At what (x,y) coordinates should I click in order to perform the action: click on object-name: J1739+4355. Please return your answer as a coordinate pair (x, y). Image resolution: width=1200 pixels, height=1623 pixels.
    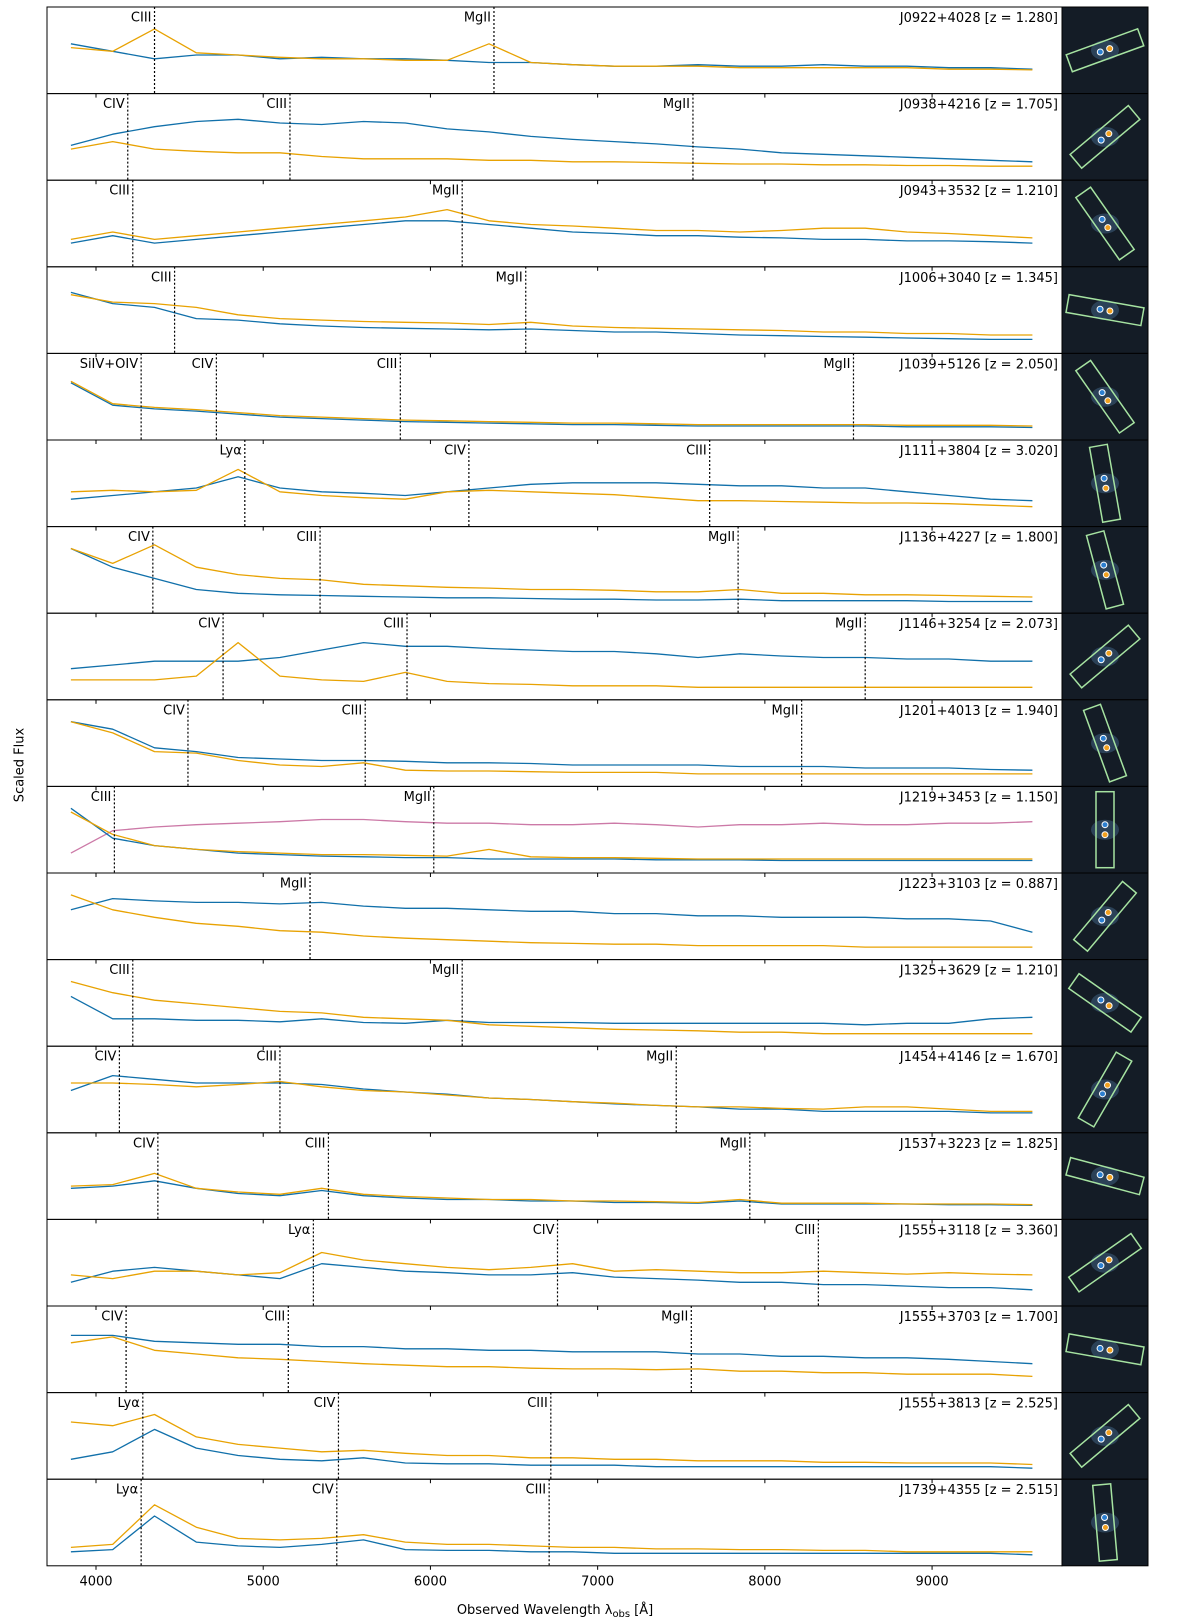
    Looking at the image, I should click on (940, 1490).